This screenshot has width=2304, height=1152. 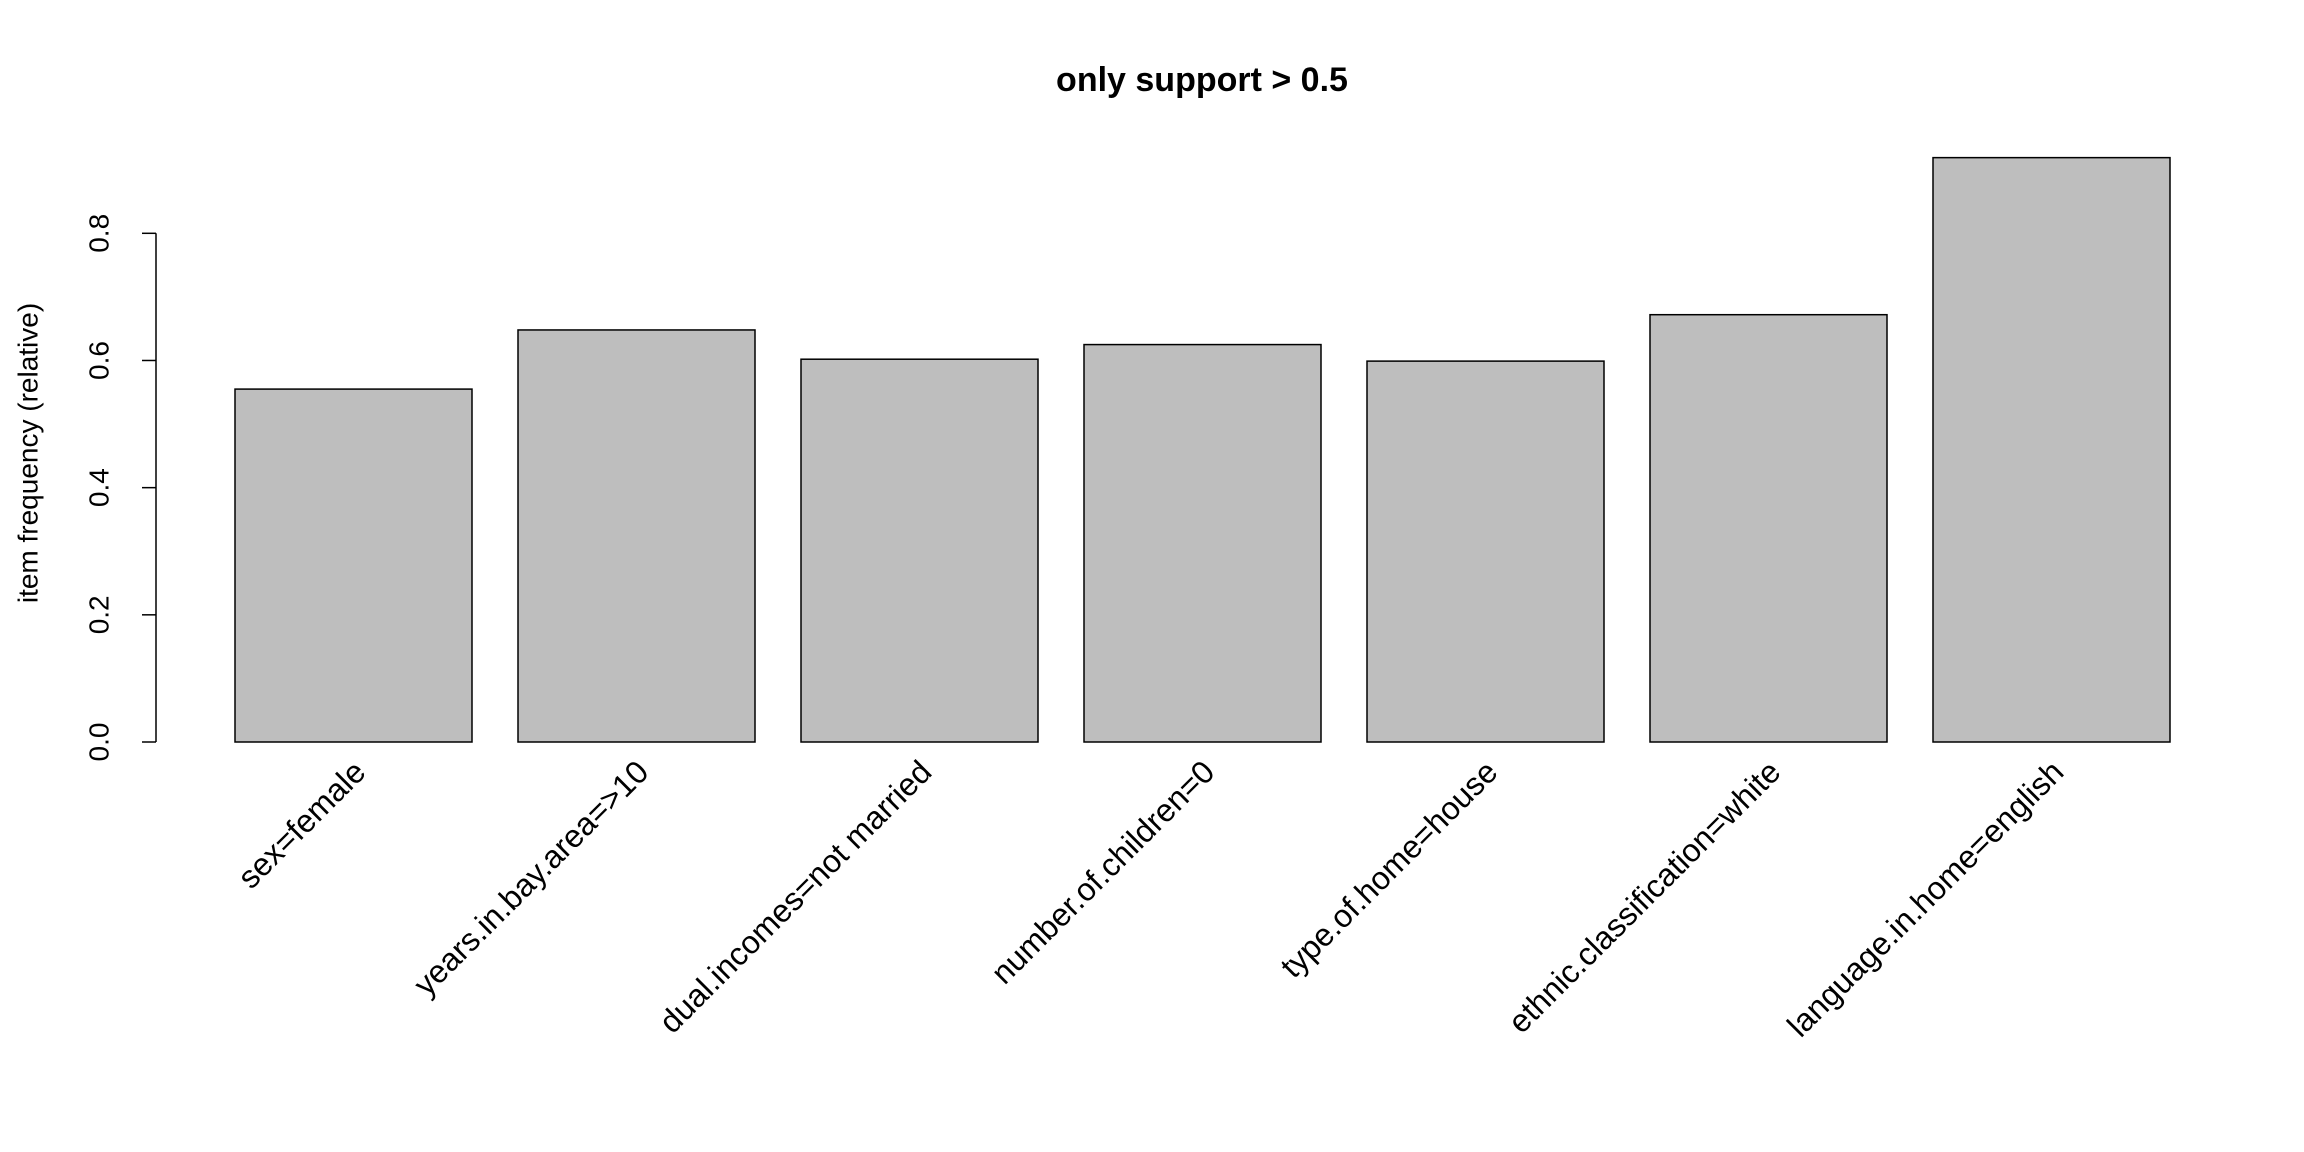 I want to click on y-tick-label: 0.0, so click(x=98, y=742).